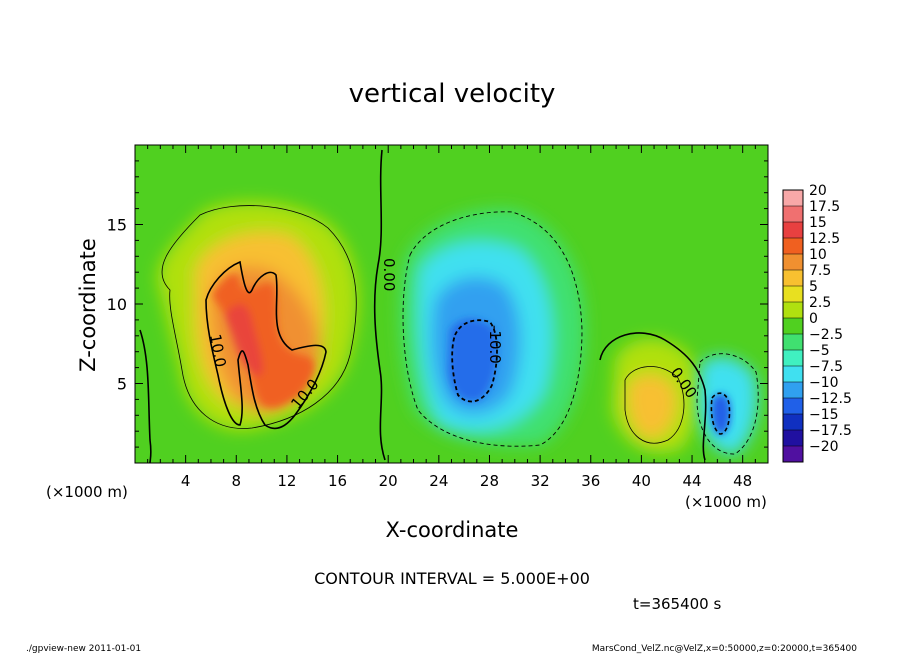 The image size is (904, 654). I want to click on contour-0-bottom, so click(145, 396).